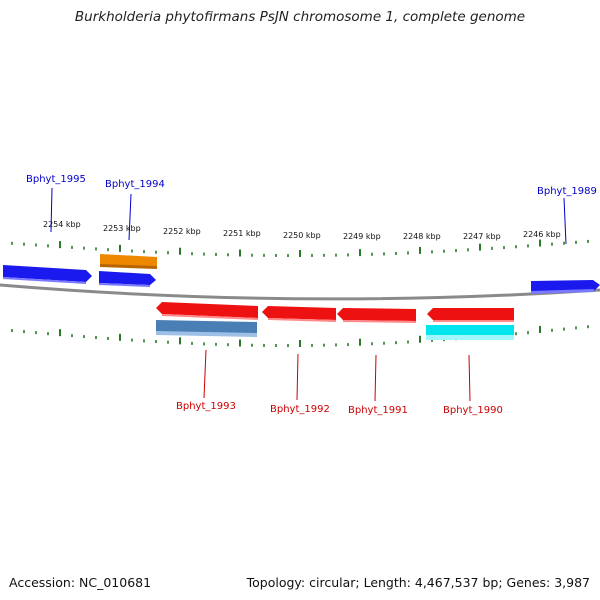 This screenshot has height=600, width=600. I want to click on scale-label: 2246 kbp, so click(542, 234).